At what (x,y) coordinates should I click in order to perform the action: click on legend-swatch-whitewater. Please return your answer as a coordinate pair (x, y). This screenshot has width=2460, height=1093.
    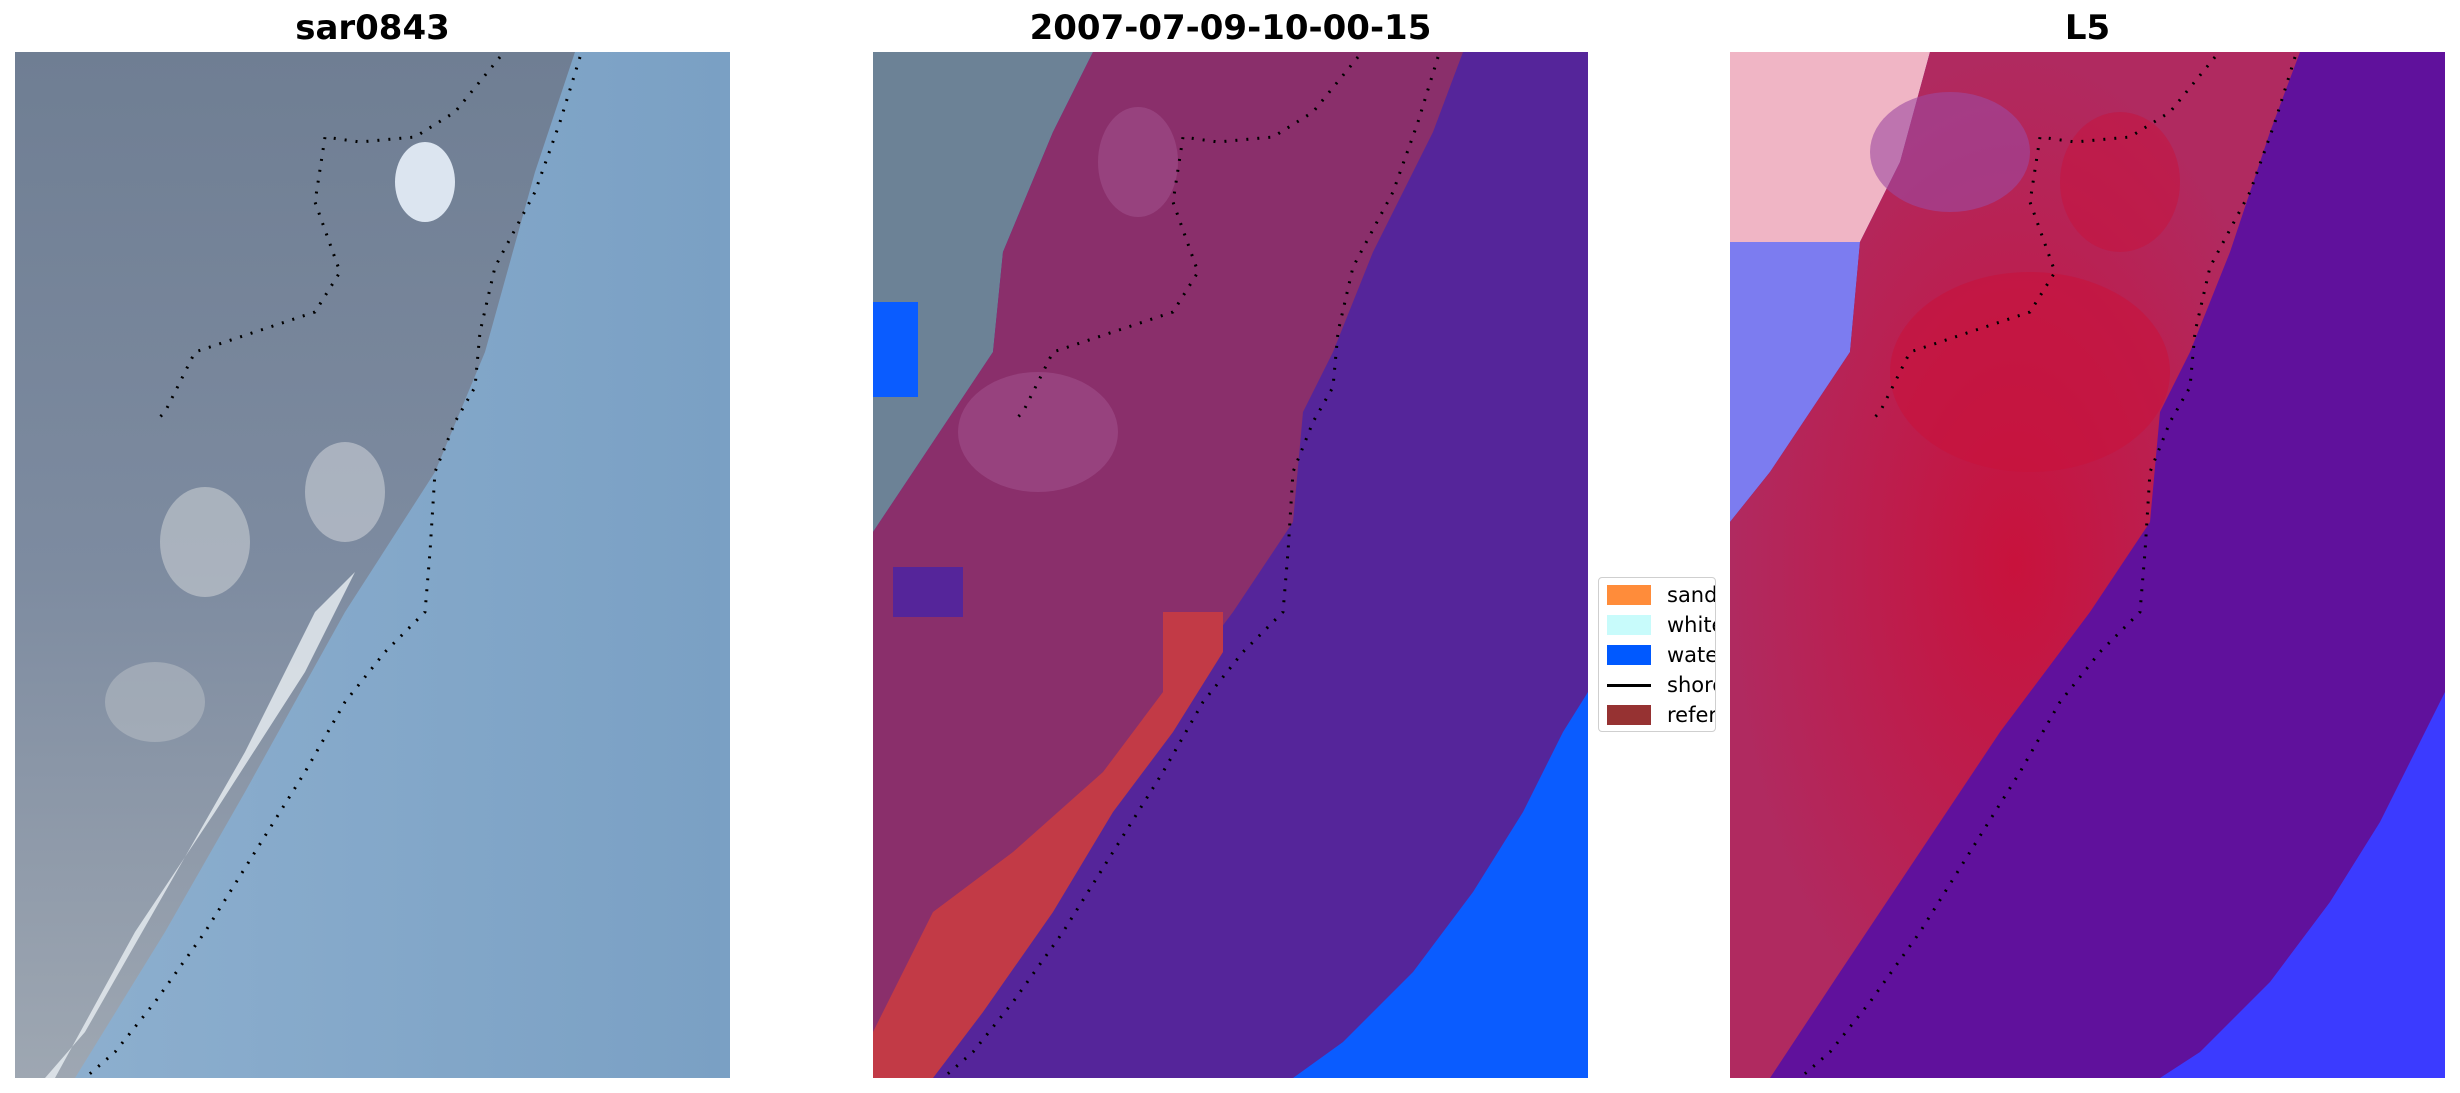
    Looking at the image, I should click on (1629, 625).